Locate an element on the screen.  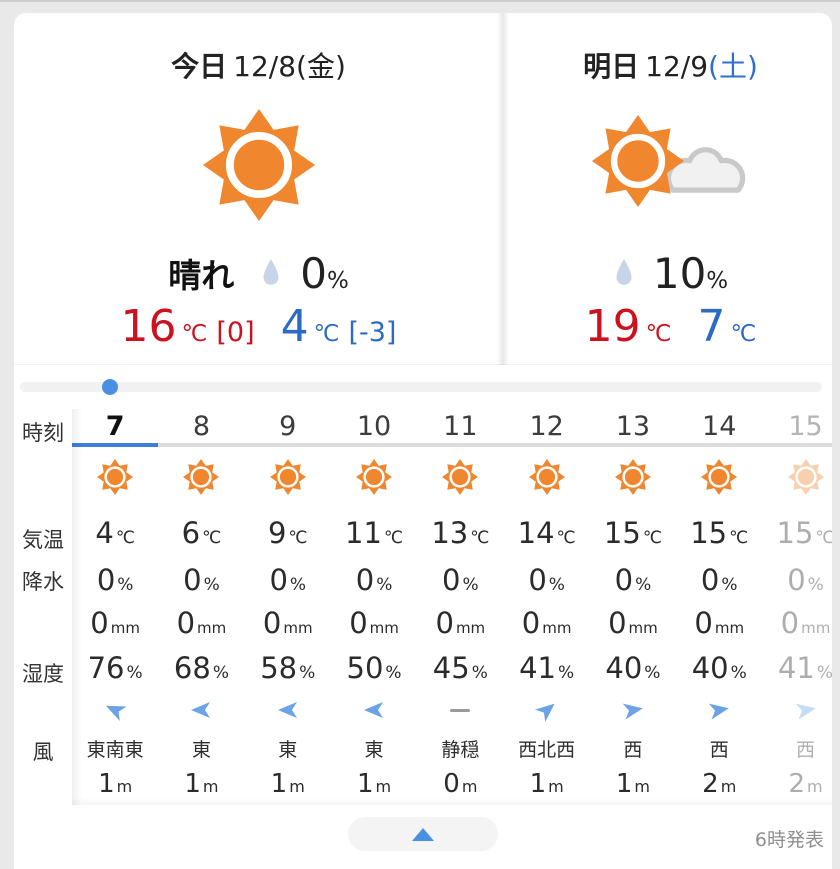
hour-label: 8 is located at coordinates (201, 426).